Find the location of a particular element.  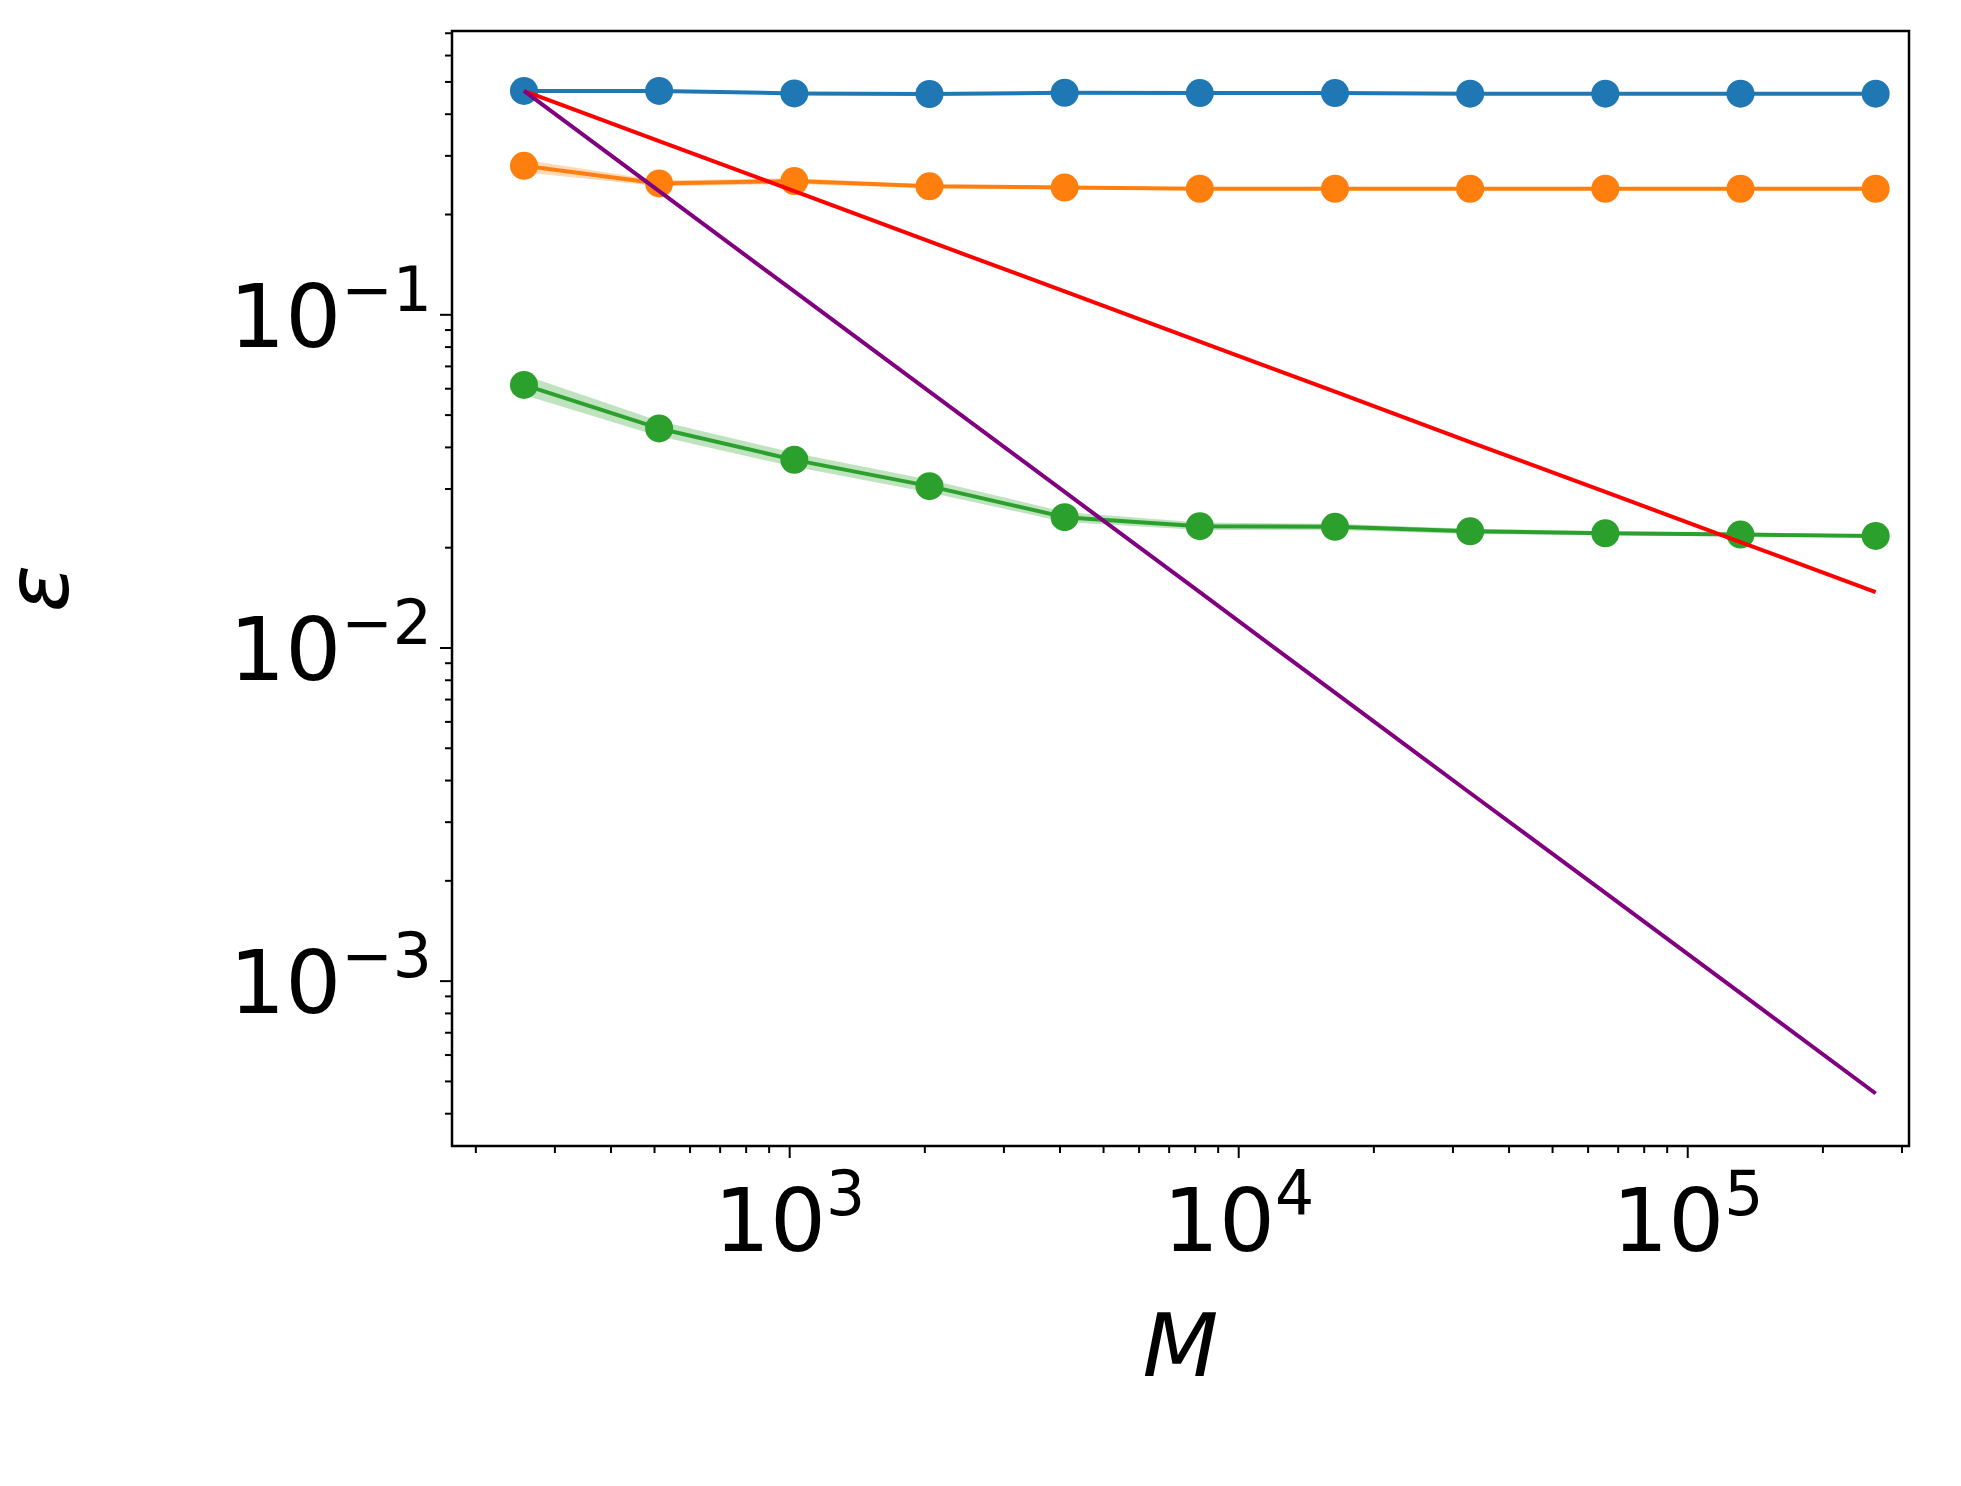

y-axis-title: ε is located at coordinates (44, 588).